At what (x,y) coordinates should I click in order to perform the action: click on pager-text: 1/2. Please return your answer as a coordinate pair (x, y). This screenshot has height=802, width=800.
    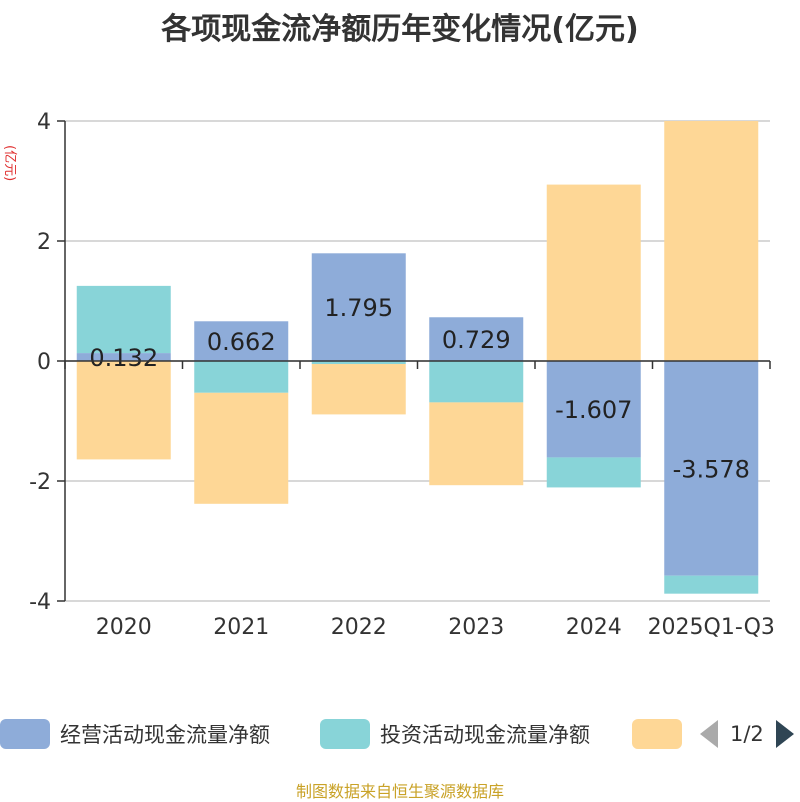
    Looking at the image, I should click on (747, 734).